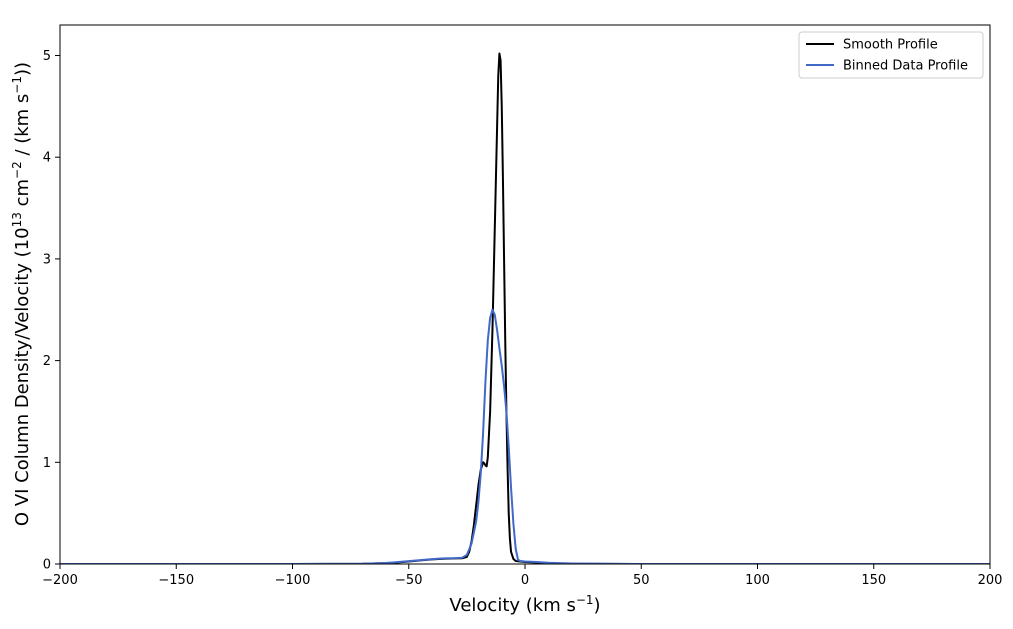 This screenshot has width=1013, height=629. Describe the element at coordinates (47, 463) in the screenshot. I see `y-tick-label: 1` at that location.